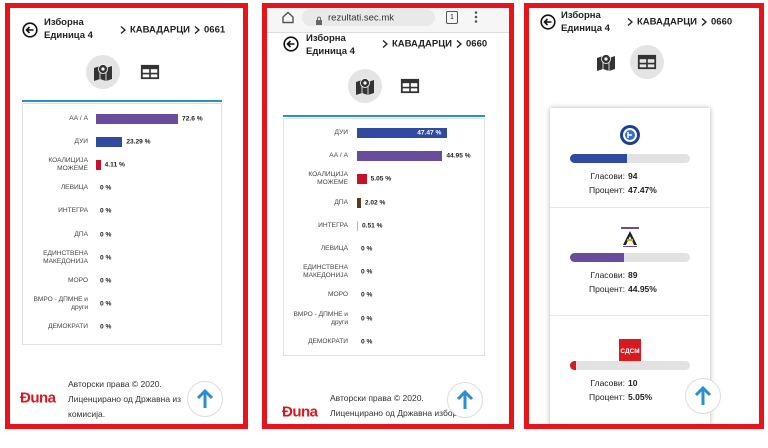 Image resolution: width=768 pixels, height=448 pixels. Describe the element at coordinates (78, 118) in the screenshot. I see `bar-label: АА / А` at that location.